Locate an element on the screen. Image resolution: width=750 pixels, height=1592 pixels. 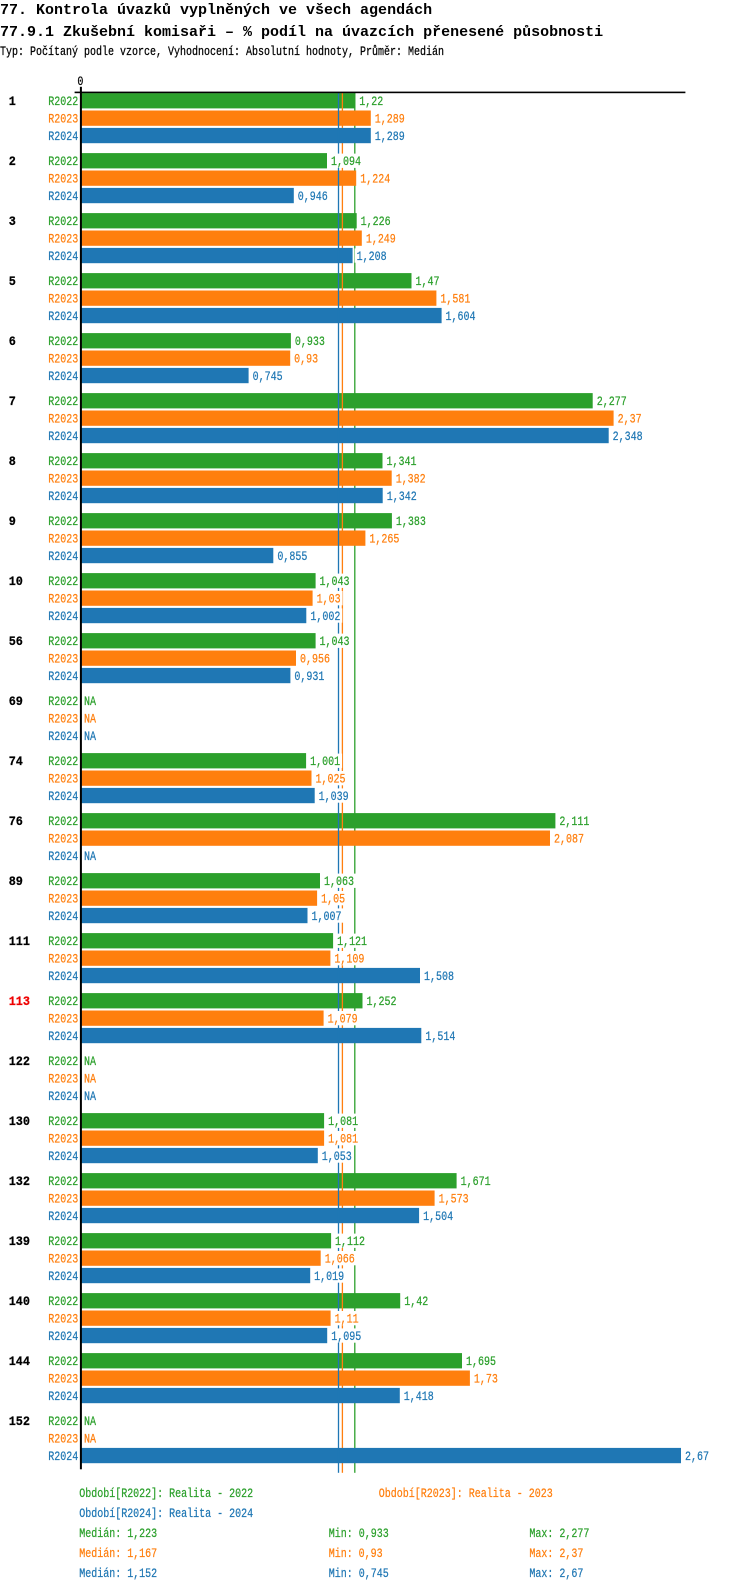
svg-text: 1,573 is located at coordinates (454, 1199).